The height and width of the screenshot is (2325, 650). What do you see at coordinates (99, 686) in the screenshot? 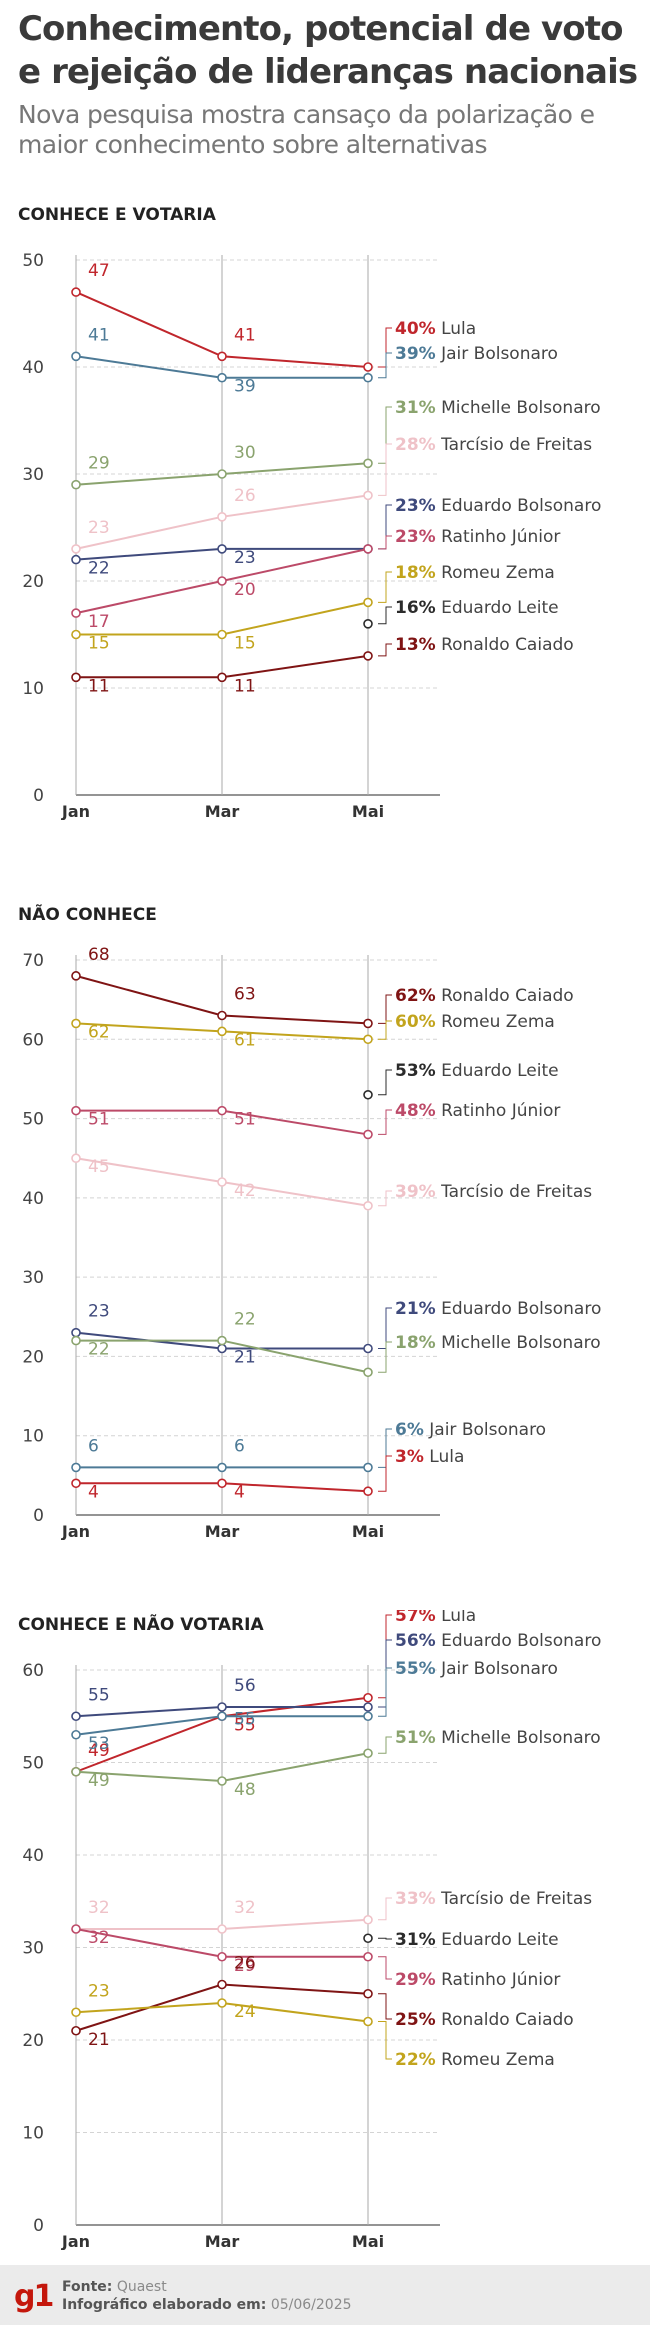
I see `data-label: 11` at bounding box center [99, 686].